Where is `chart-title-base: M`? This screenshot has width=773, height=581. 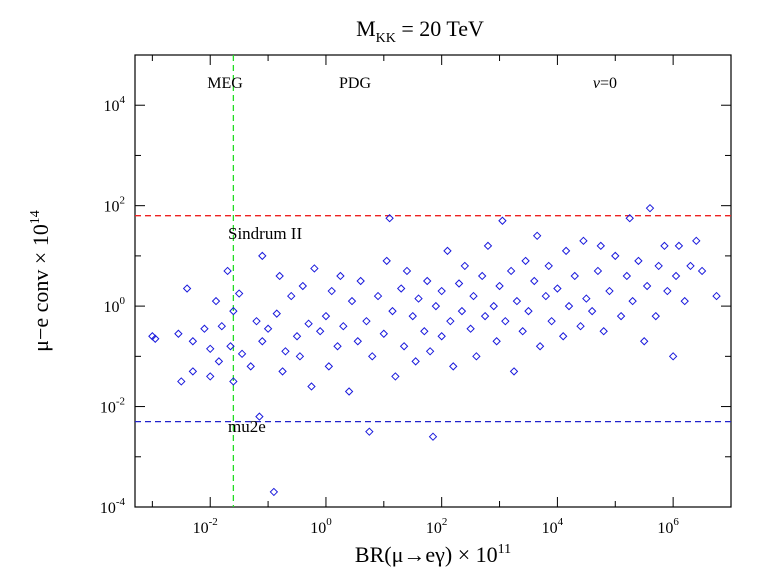 chart-title-base: M is located at coordinates (366, 28).